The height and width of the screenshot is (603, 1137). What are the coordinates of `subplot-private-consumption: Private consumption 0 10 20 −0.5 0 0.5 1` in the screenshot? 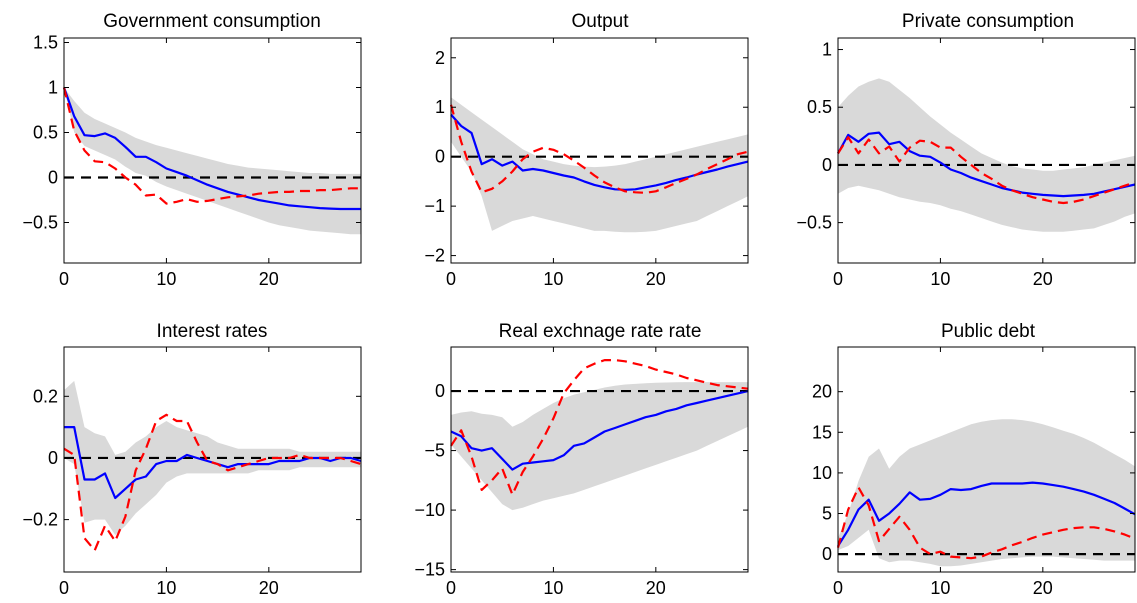 It's located at (966, 150).